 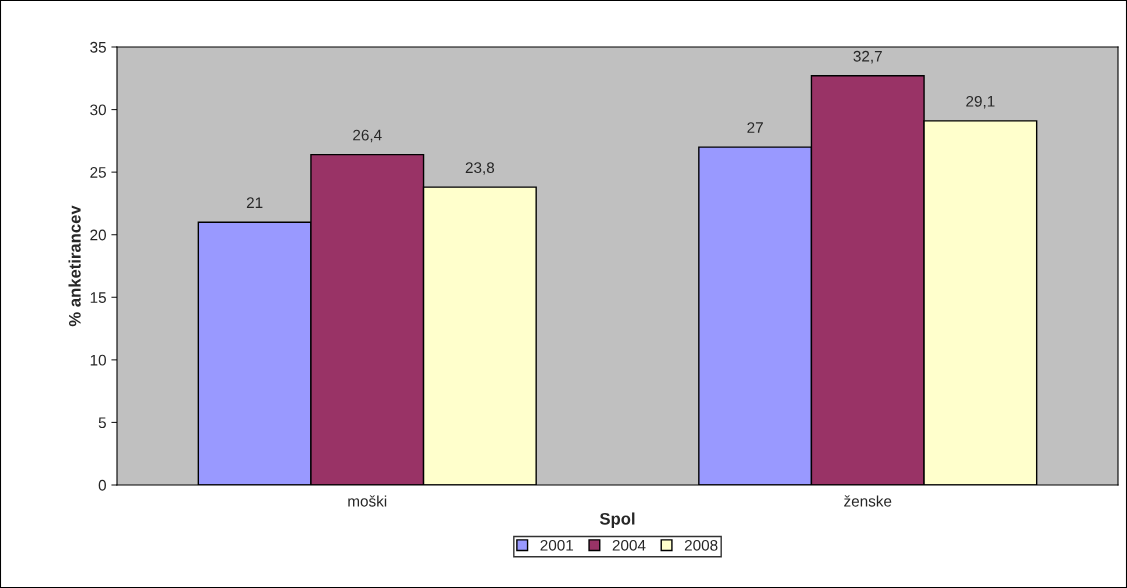 I want to click on y-tick-label: 0, so click(x=102, y=485).